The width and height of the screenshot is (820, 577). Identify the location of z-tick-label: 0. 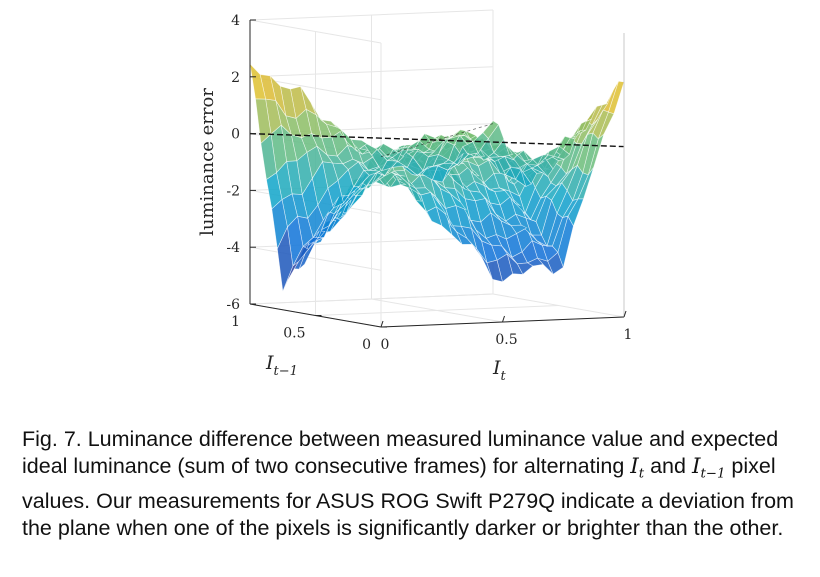
(235, 135).